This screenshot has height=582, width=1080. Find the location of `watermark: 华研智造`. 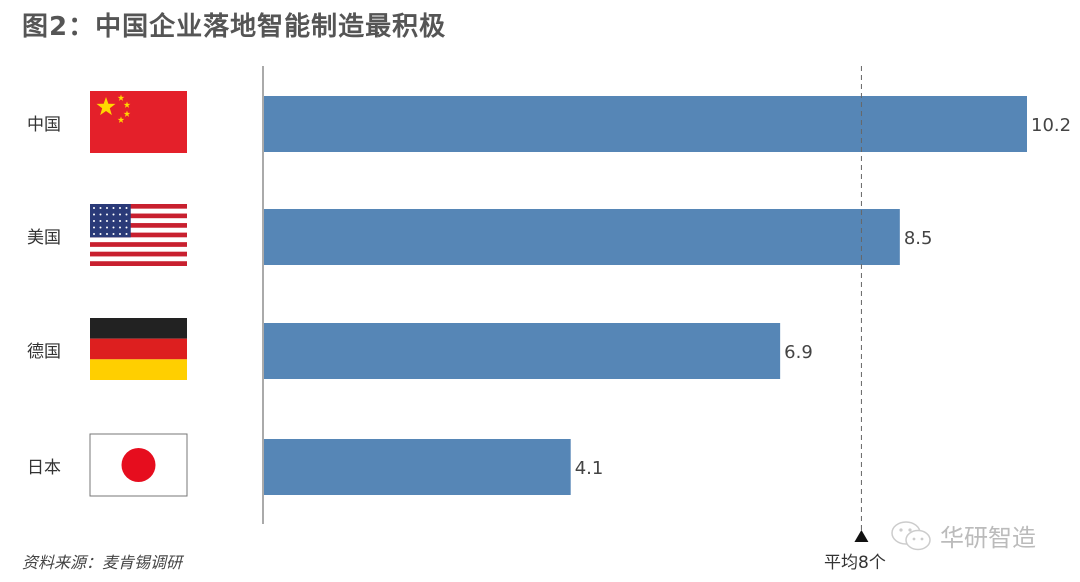

watermark: 华研智造 is located at coordinates (963, 535).